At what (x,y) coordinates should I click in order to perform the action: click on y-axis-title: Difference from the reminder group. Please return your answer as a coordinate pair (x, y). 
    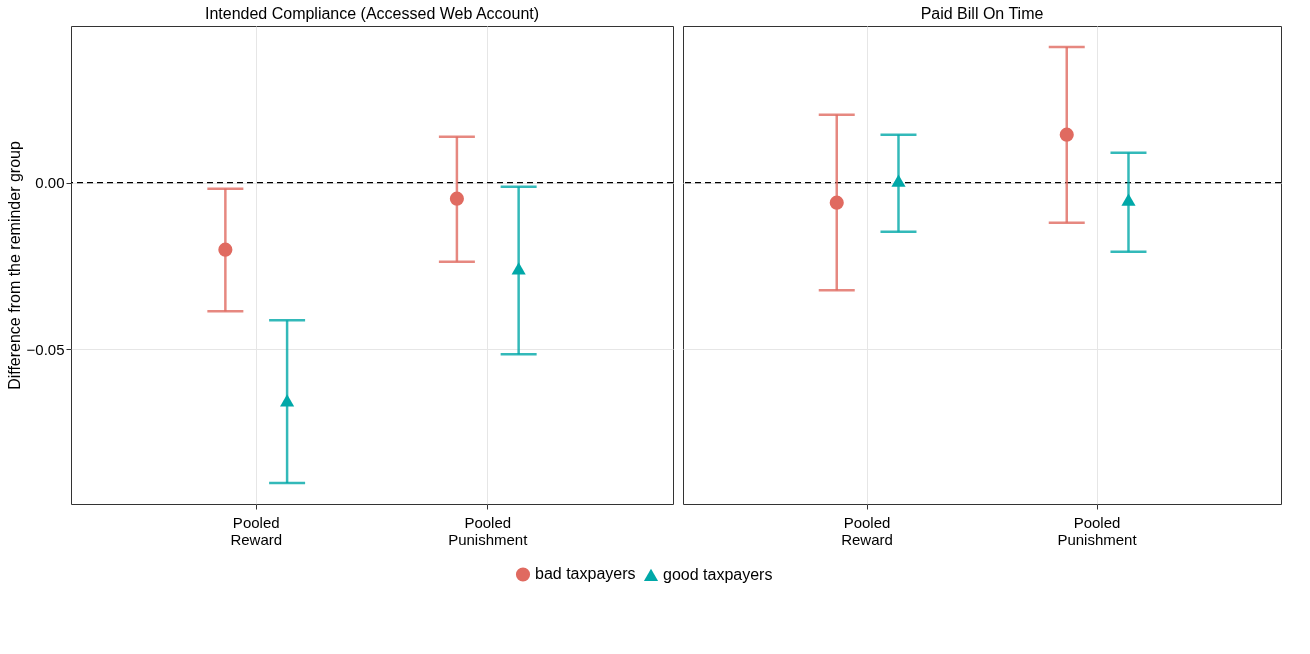
    Looking at the image, I should click on (14, 265).